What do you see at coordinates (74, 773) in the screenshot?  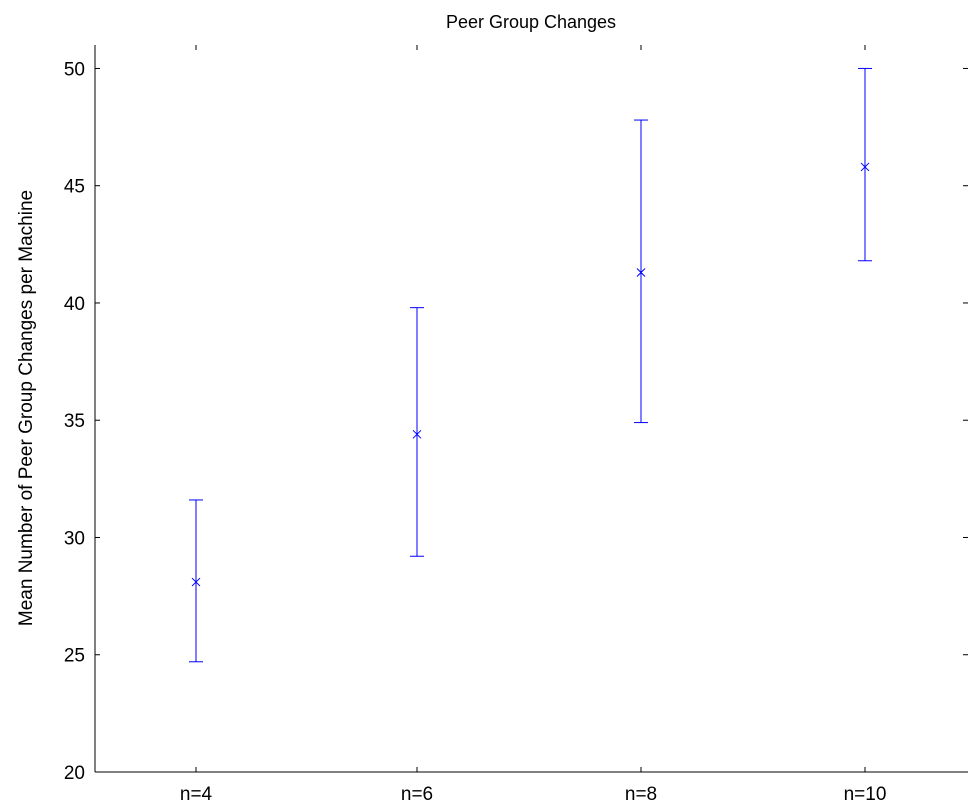 I see `y-tick-label: 20` at bounding box center [74, 773].